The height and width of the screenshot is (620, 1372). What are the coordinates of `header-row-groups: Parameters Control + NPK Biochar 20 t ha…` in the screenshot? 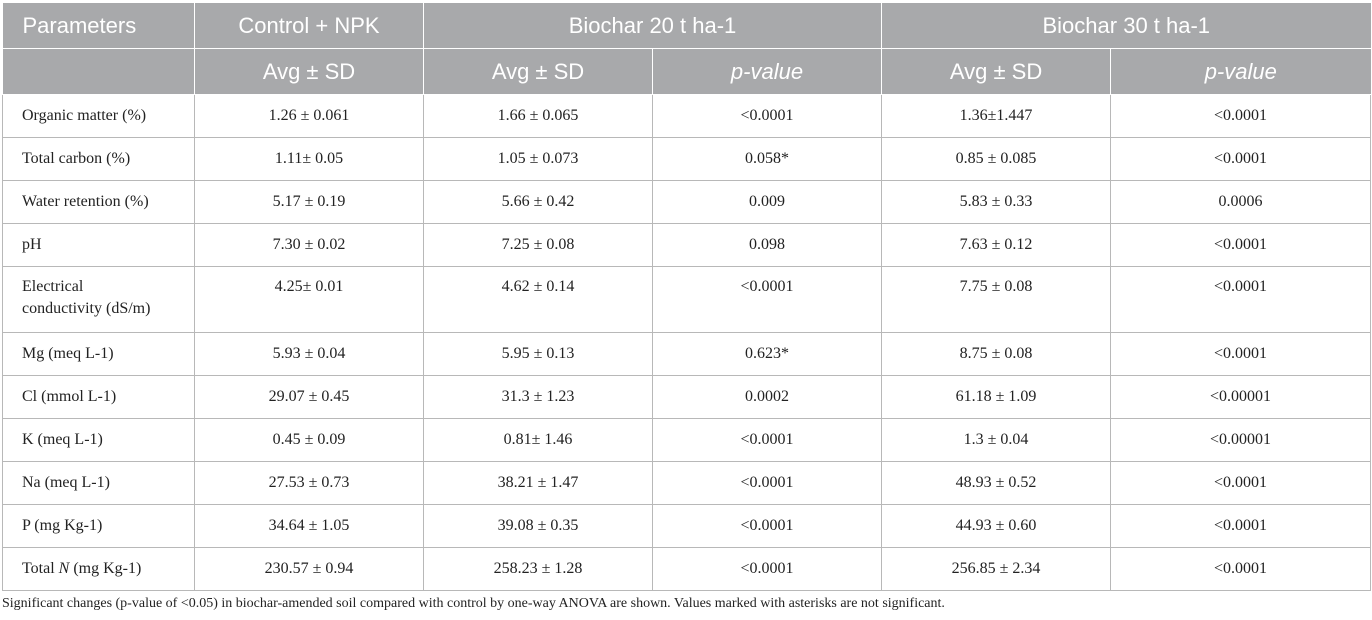 It's located at (686, 26).